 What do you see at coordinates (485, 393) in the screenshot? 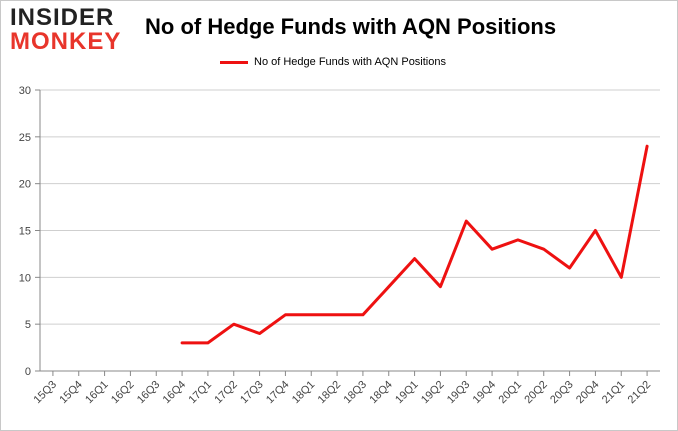
I see `x-tick-label: 19Q4` at bounding box center [485, 393].